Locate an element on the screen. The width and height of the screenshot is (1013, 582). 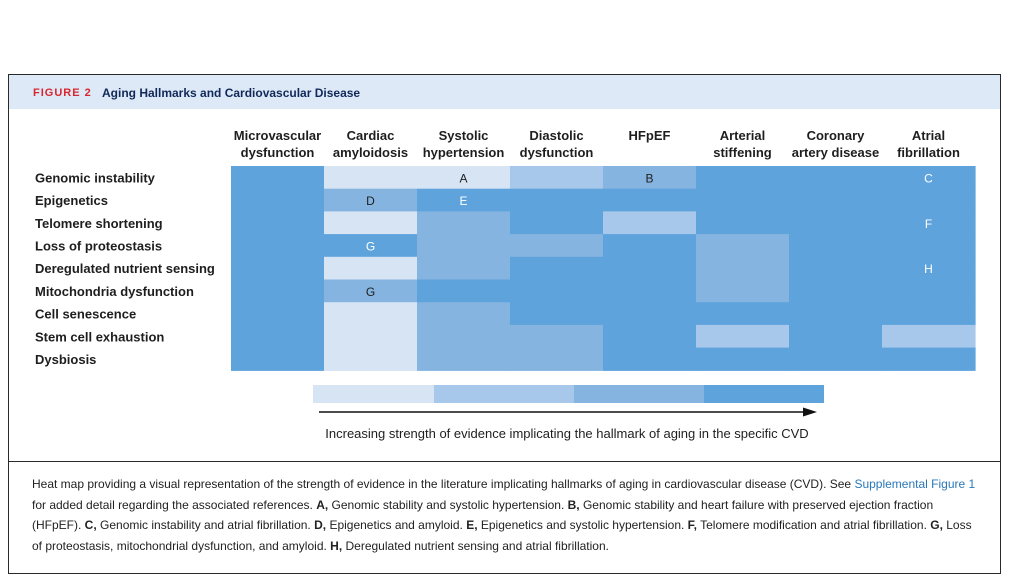
caption-item-key: E, is located at coordinates (472, 525).